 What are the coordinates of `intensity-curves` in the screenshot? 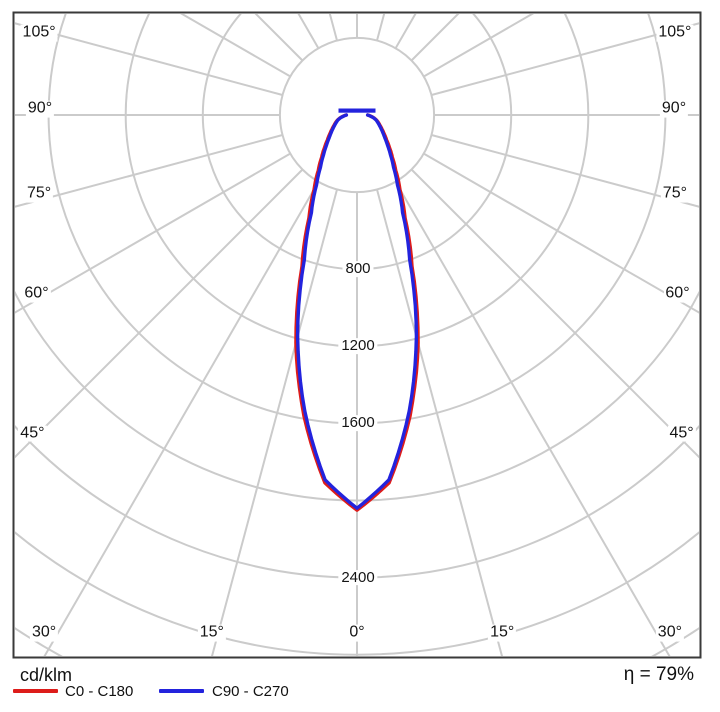 It's located at (357, 310).